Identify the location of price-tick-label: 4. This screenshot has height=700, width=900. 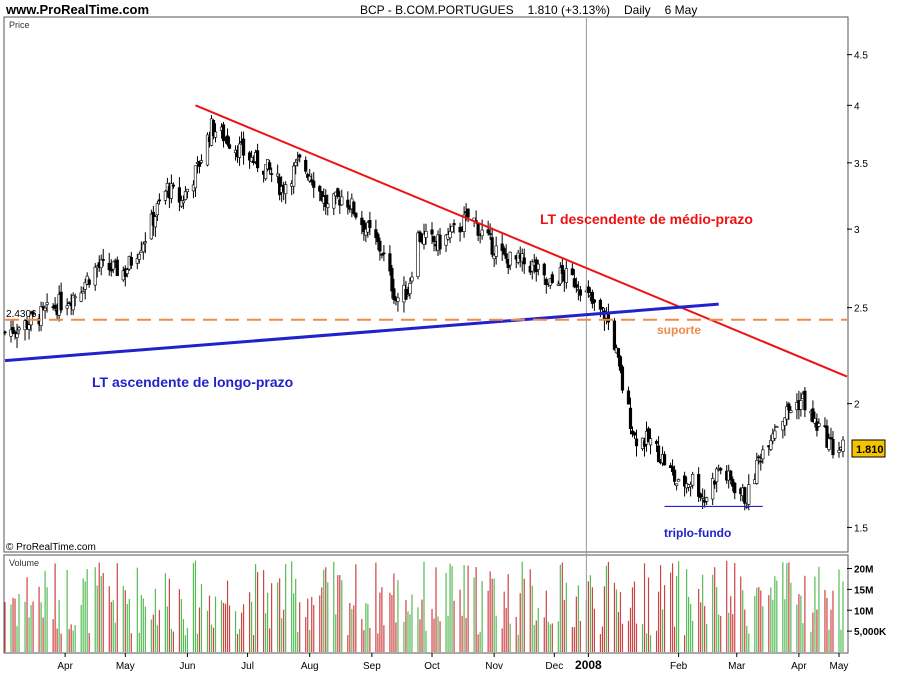
(857, 106).